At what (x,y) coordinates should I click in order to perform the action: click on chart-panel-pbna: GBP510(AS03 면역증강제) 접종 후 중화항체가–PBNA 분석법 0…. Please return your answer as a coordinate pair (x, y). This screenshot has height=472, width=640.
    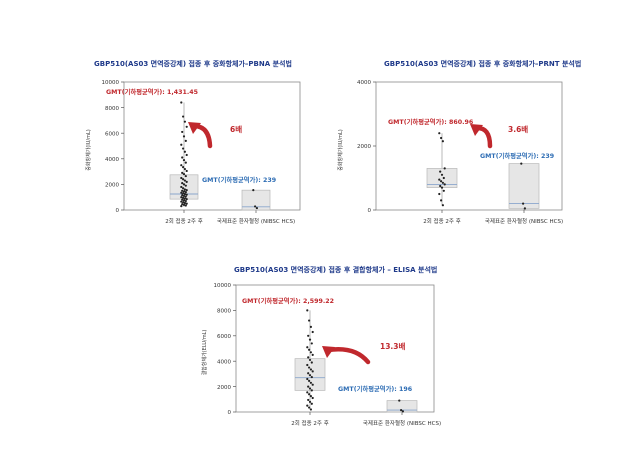
    Looking at the image, I should click on (195, 147).